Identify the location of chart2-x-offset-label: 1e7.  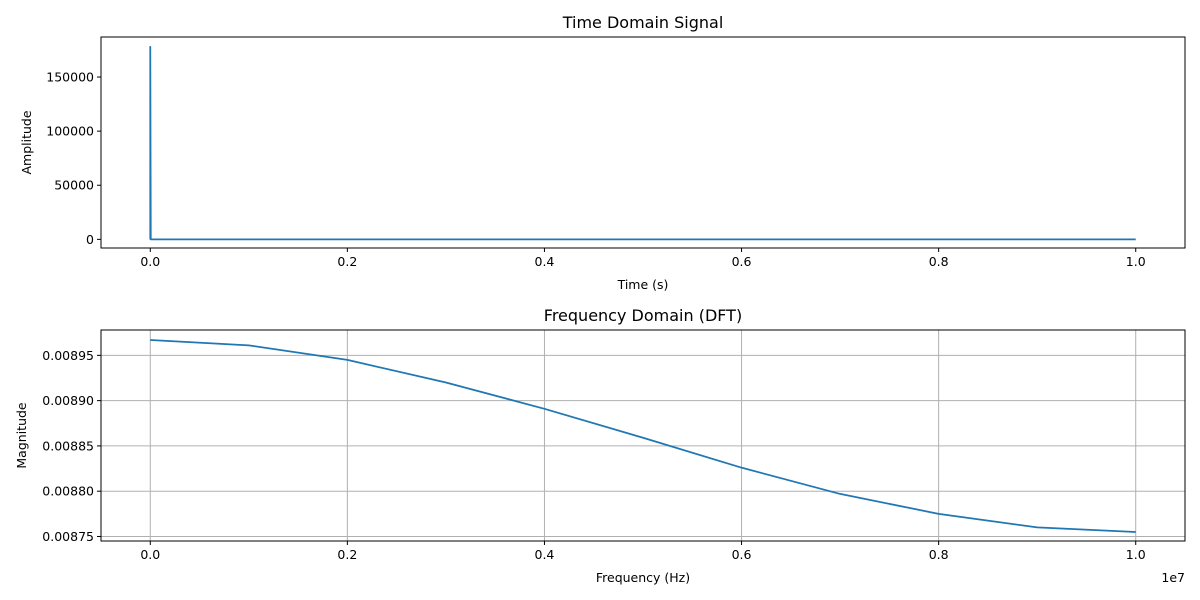
(1173, 577).